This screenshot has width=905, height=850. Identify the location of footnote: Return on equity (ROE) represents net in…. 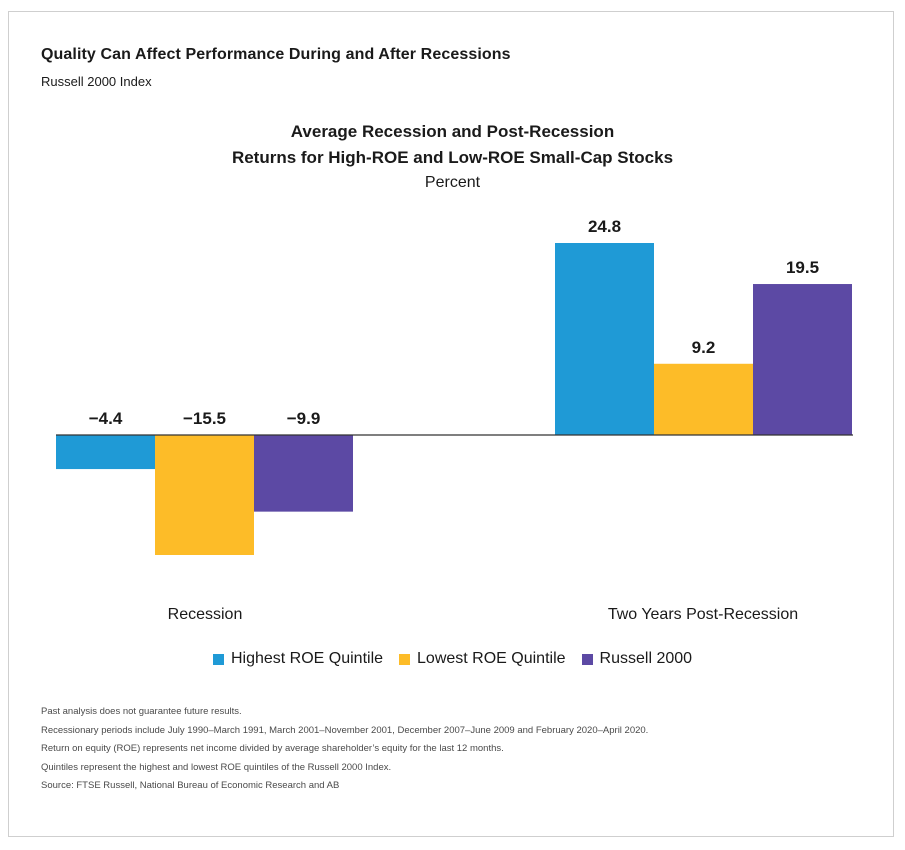
(272, 748).